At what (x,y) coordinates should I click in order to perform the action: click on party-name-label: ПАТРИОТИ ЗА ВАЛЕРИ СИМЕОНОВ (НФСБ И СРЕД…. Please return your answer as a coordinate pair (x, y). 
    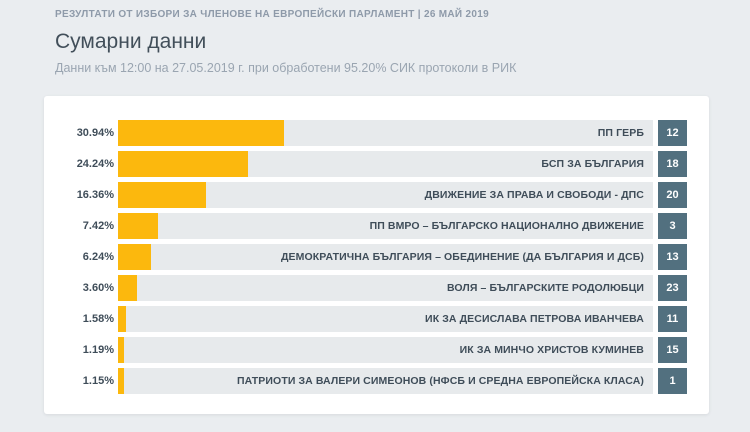
    Looking at the image, I should click on (440, 381).